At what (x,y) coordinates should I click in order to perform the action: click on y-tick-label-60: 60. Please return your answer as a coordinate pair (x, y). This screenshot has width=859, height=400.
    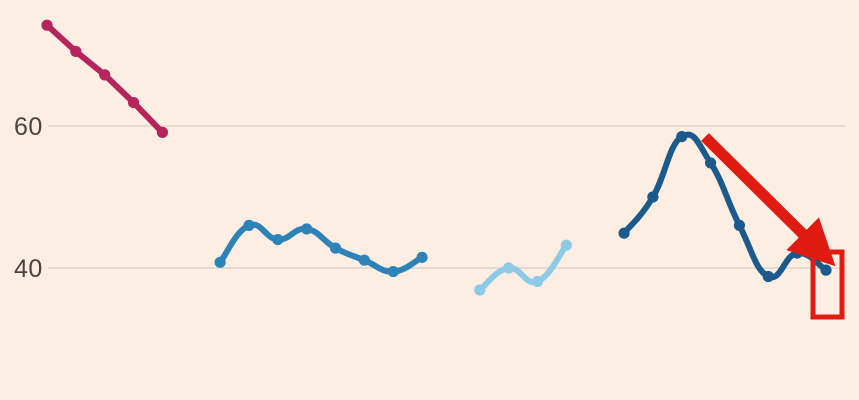
    Looking at the image, I should click on (28, 127).